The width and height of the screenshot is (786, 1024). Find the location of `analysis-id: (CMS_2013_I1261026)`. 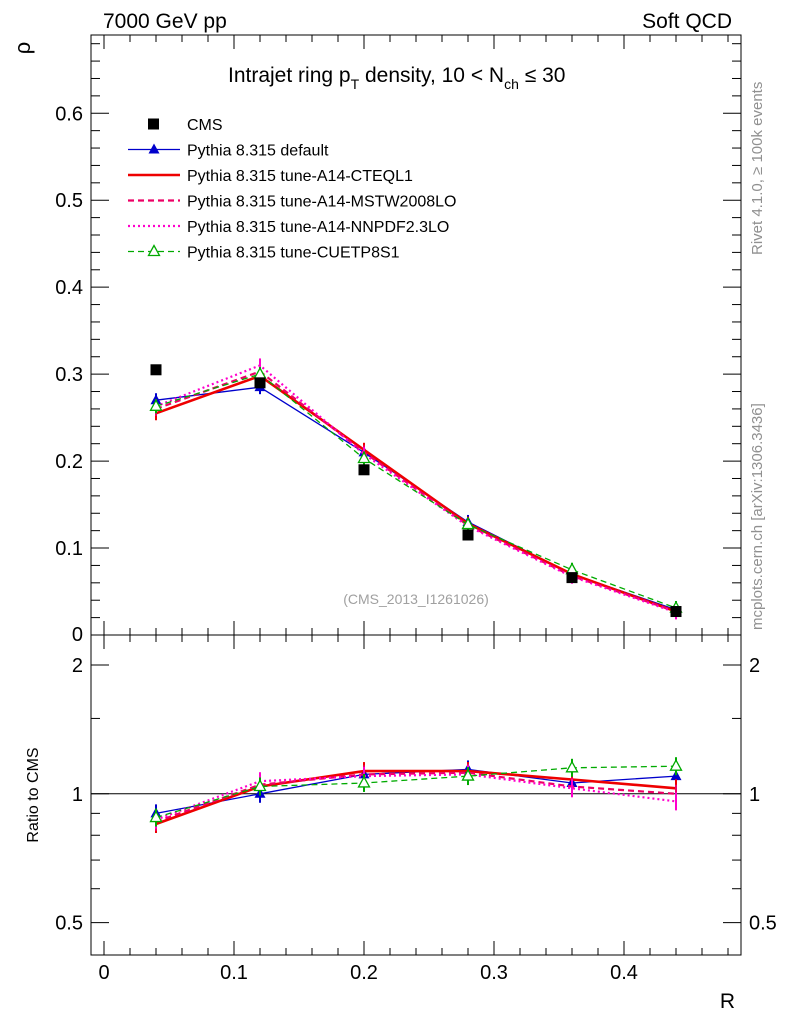

analysis-id: (CMS_2013_I1261026) is located at coordinates (416, 599).